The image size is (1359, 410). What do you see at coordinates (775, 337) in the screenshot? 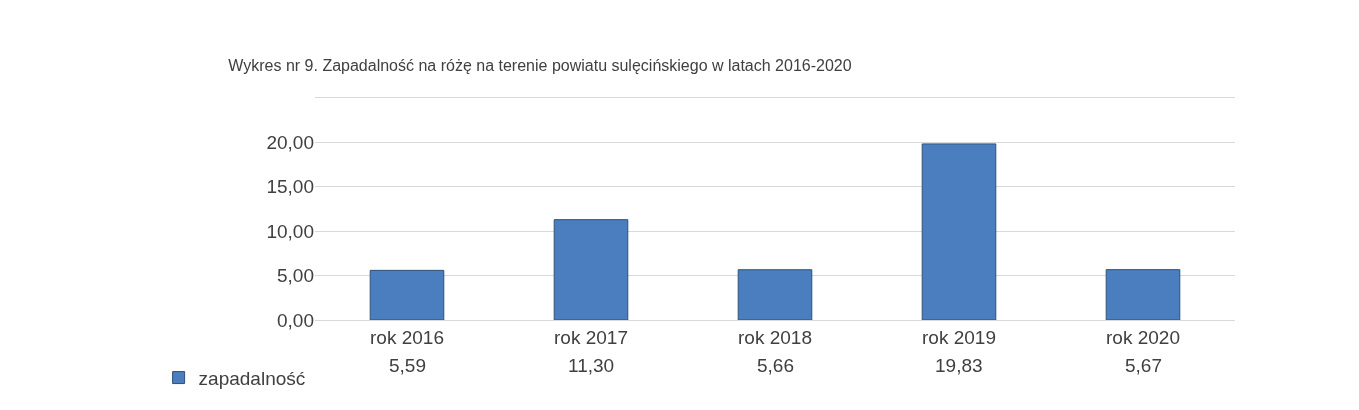
I see `x-tick-label: rok 2018` at bounding box center [775, 337].